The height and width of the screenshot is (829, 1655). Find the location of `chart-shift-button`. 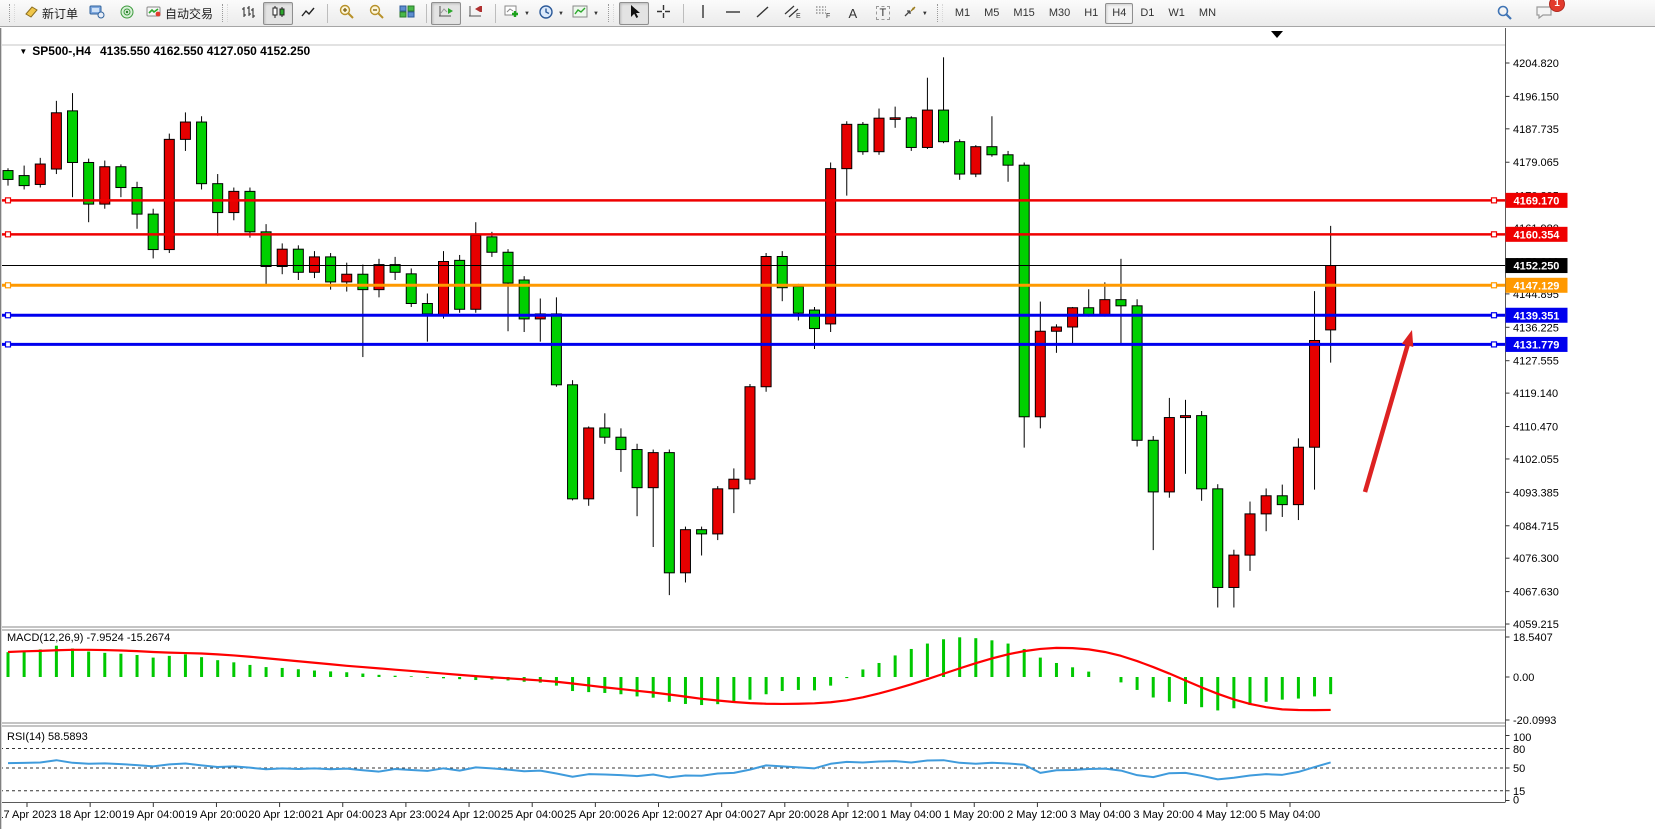

chart-shift-button is located at coordinates (476, 13).